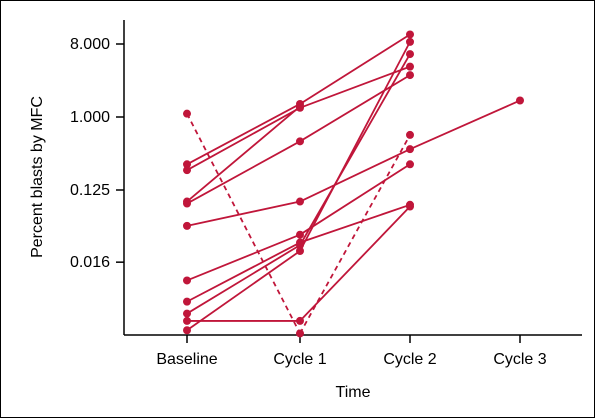  I want to click on x-tick-label: Cycle 1, so click(299, 359).